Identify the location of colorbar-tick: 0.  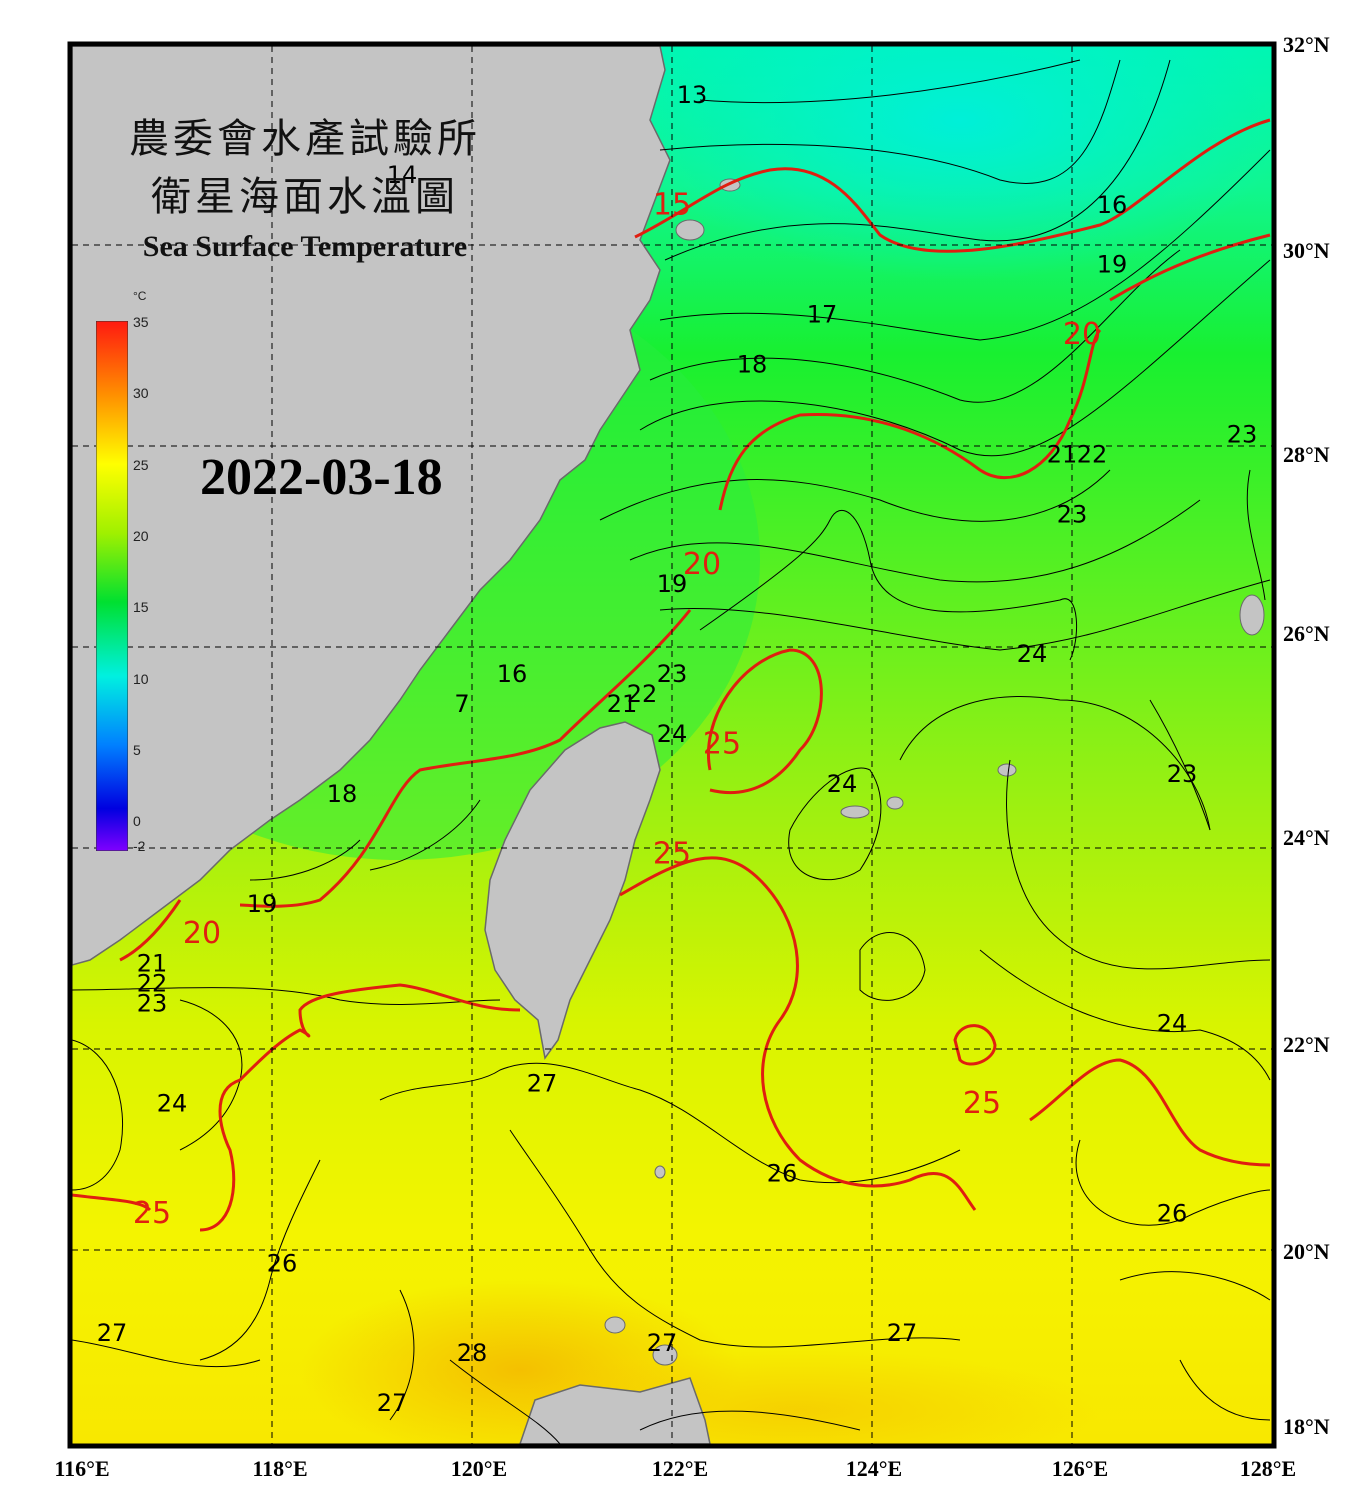
(137, 821).